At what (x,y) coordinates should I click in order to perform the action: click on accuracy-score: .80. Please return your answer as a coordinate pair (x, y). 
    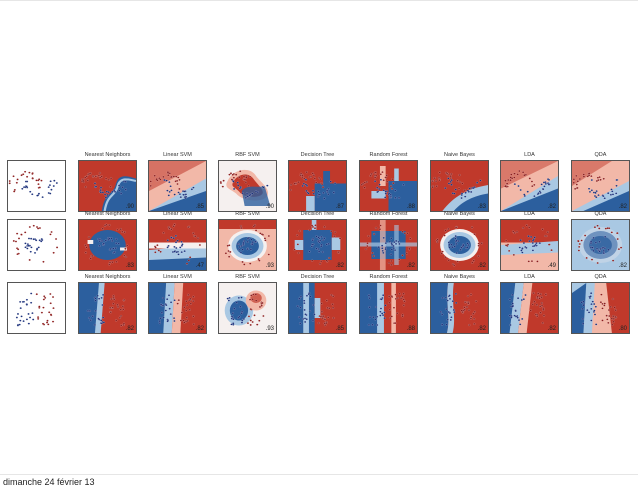
    Looking at the image, I should click on (622, 329).